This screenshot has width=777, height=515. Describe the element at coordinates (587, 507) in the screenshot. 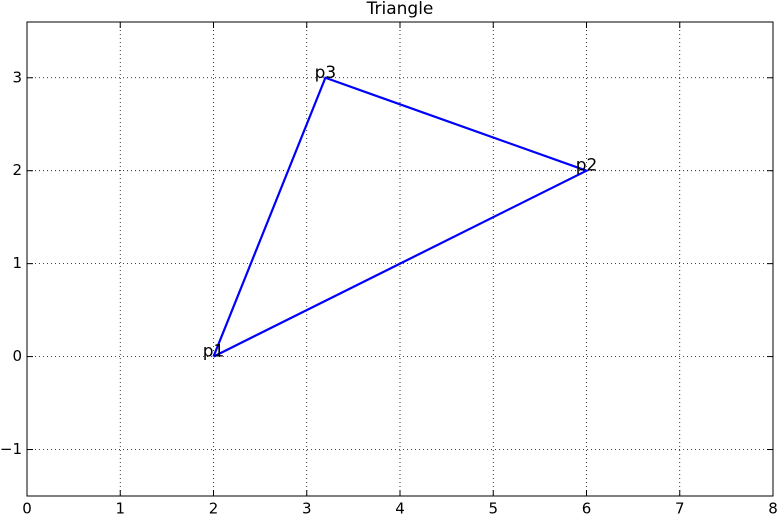

I see `x-tick-label: 6` at that location.